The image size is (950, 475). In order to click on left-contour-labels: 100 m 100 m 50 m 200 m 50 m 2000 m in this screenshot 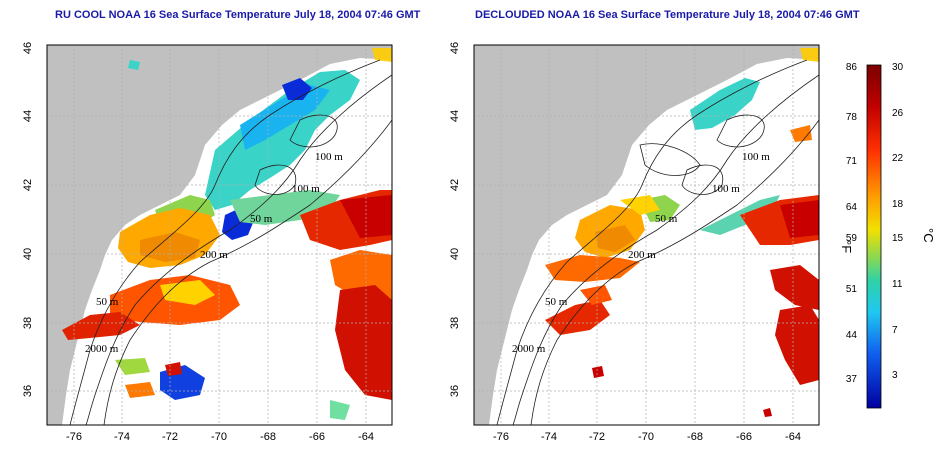, I will do `click(214, 253)`.